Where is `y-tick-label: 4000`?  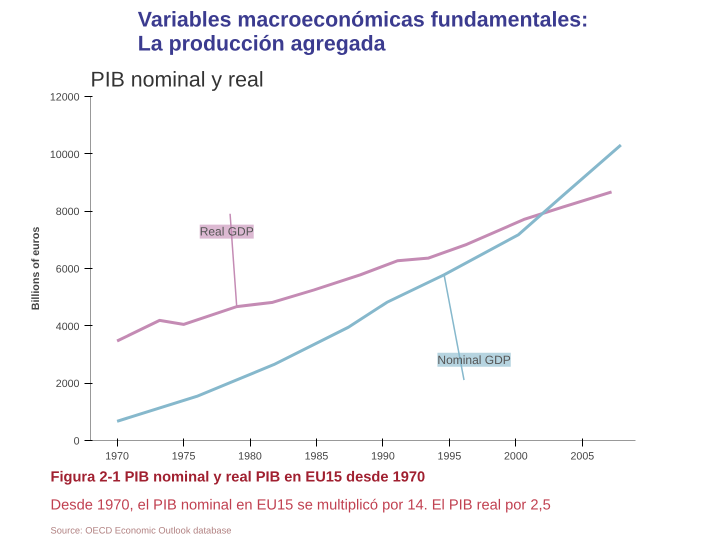
y-tick-label: 4000 is located at coordinates (68, 326).